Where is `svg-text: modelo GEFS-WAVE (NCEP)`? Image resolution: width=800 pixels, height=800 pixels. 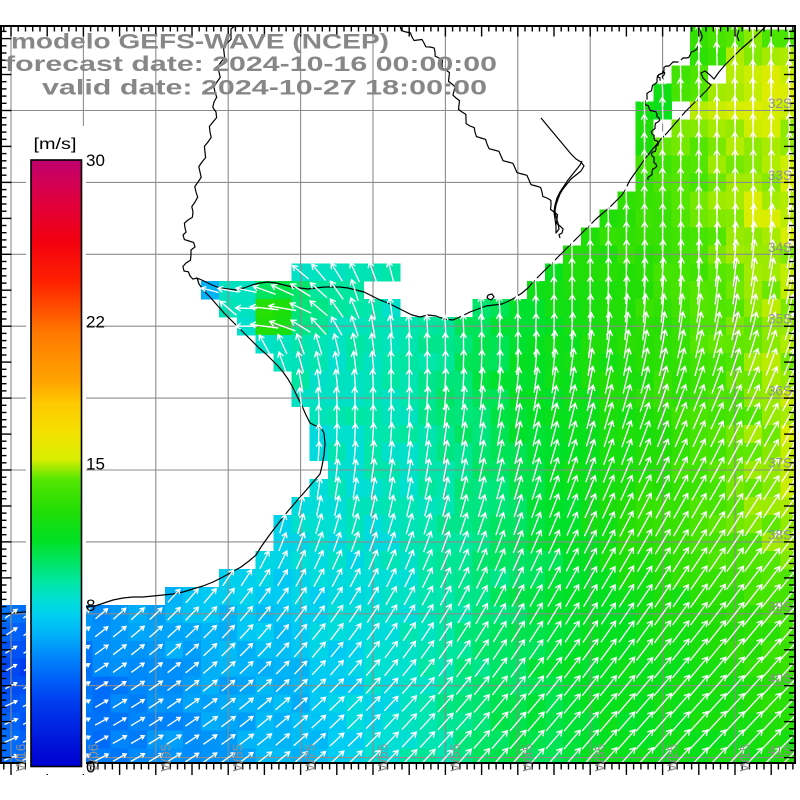 svg-text: modelo GEFS-WAVE (NCEP) is located at coordinates (200, 42).